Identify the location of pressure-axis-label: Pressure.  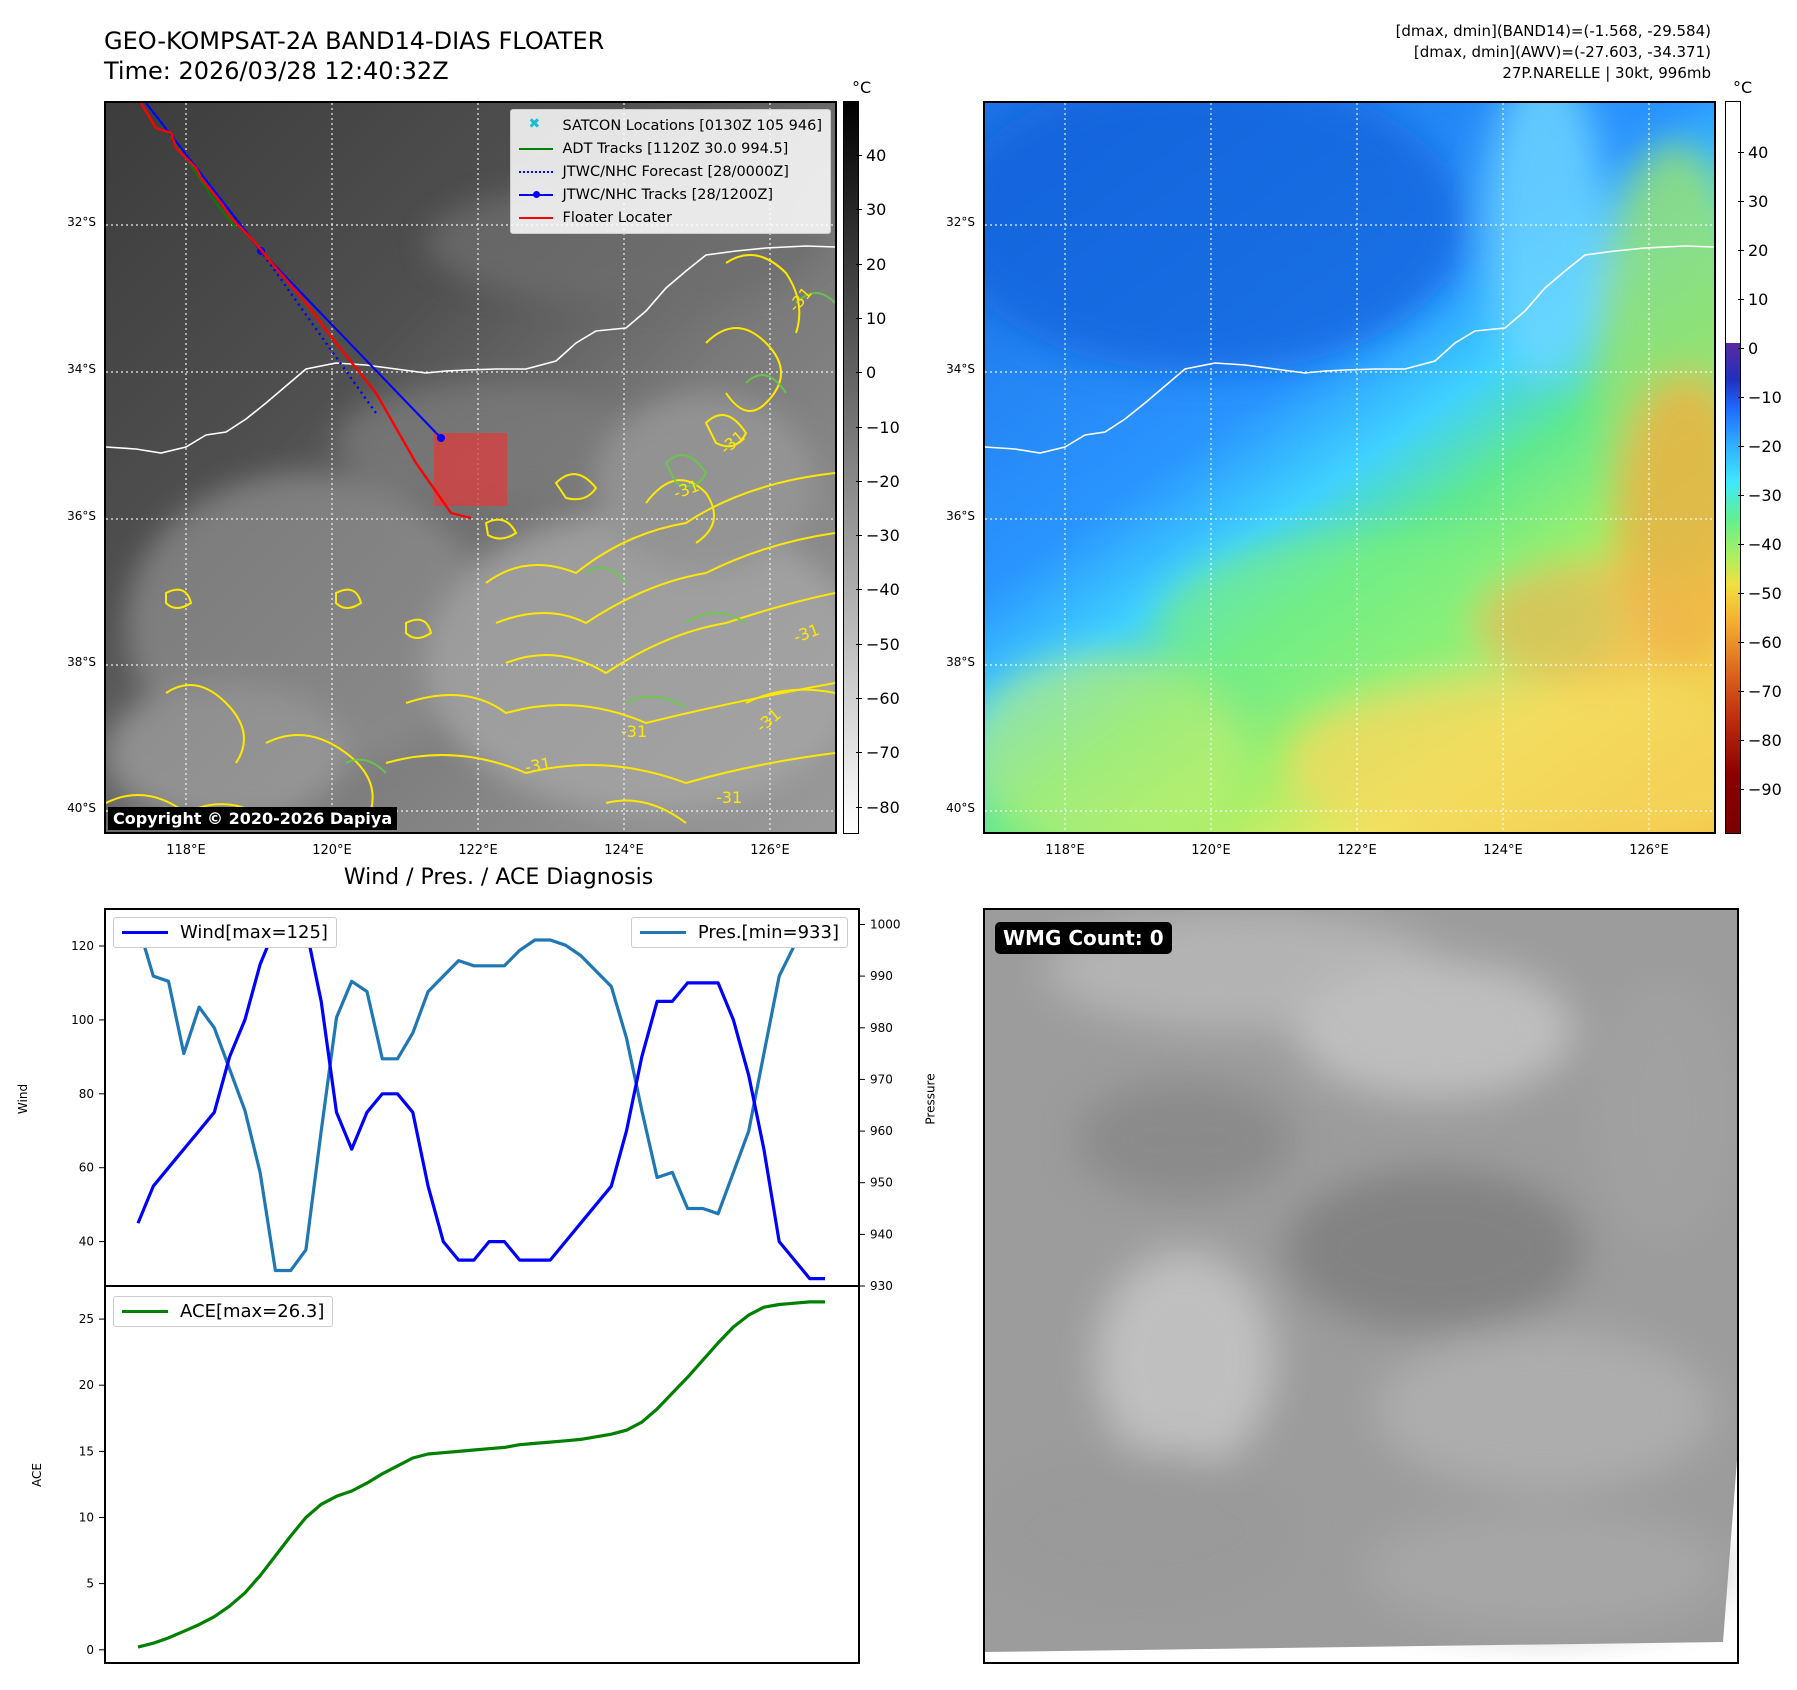
(930, 1099).